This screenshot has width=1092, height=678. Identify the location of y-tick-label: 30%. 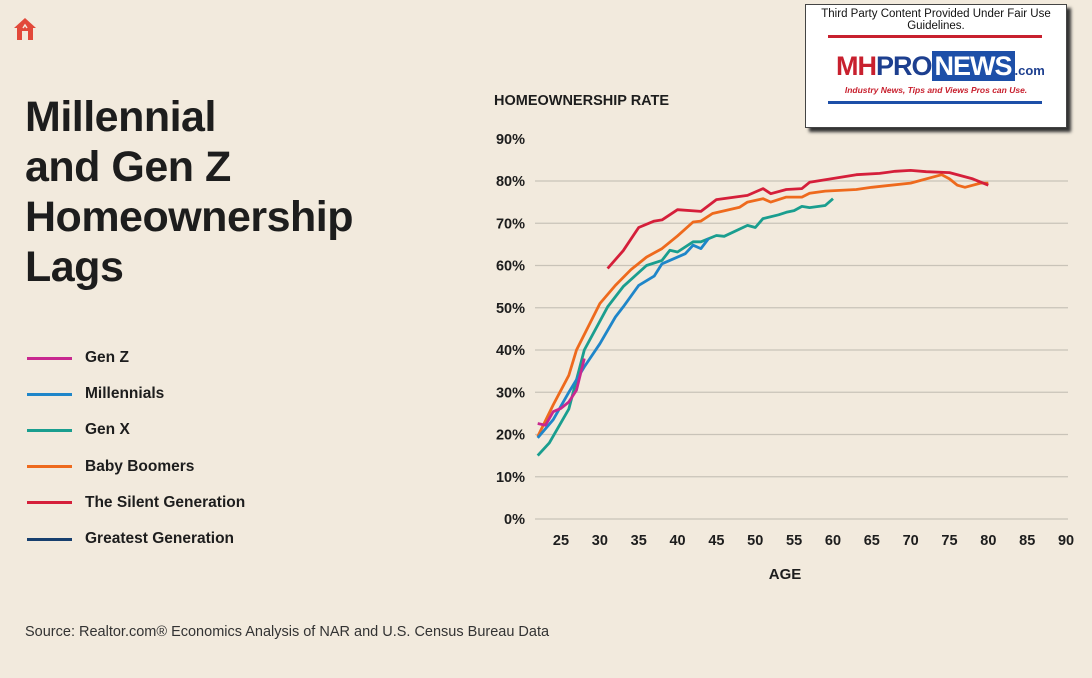
(510, 393).